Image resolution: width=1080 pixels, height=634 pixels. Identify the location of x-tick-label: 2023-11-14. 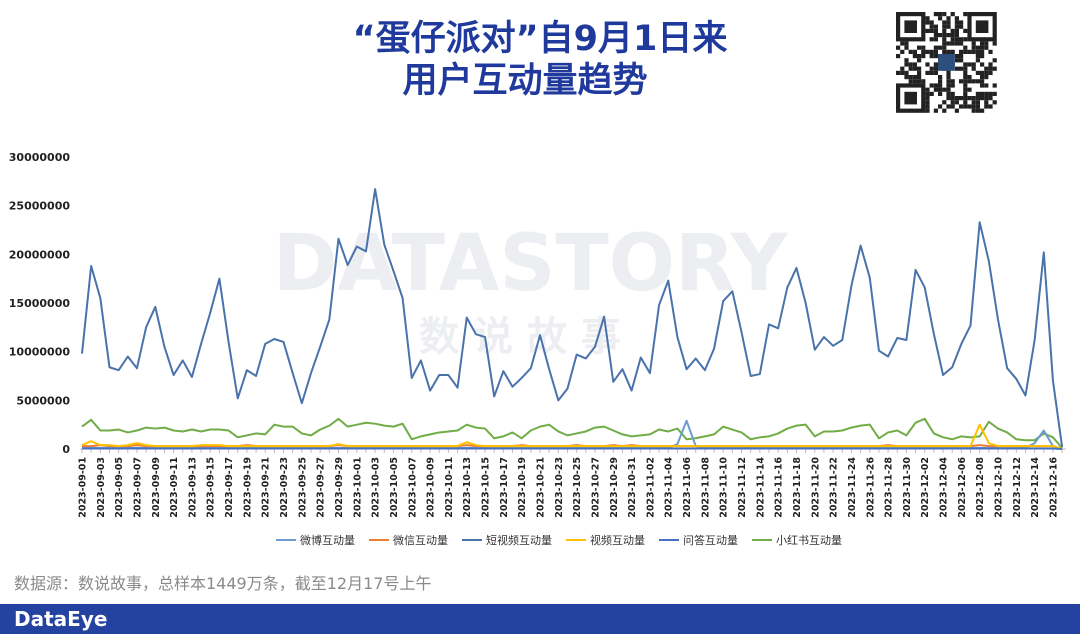
(760, 487).